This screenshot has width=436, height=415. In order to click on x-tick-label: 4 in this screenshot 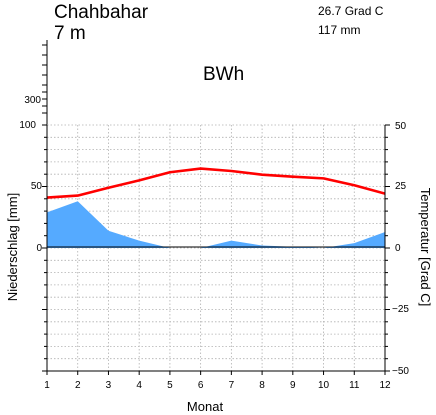, I will do `click(139, 385)`.